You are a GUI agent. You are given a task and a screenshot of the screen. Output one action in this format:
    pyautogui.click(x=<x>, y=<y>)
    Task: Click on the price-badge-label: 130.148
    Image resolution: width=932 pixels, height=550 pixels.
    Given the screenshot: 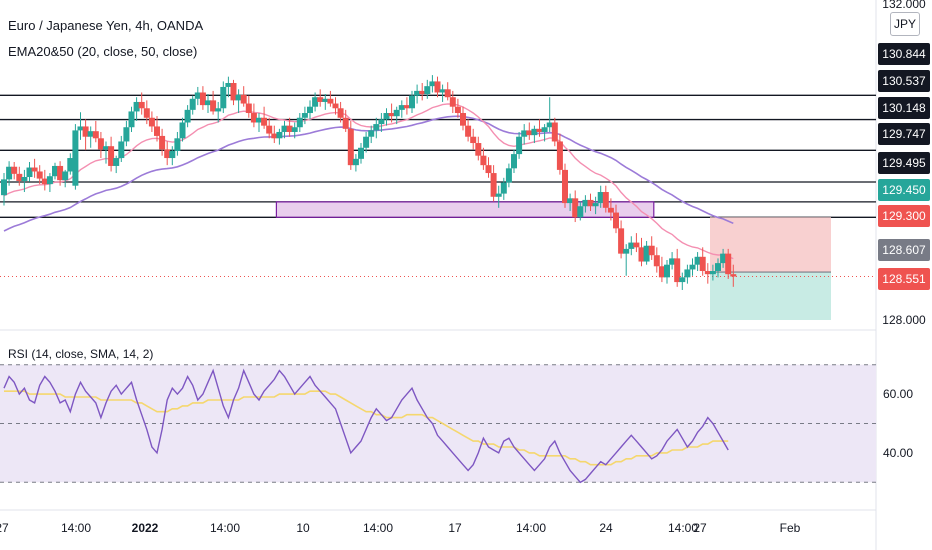 What is the action you would take?
    pyautogui.click(x=904, y=108)
    